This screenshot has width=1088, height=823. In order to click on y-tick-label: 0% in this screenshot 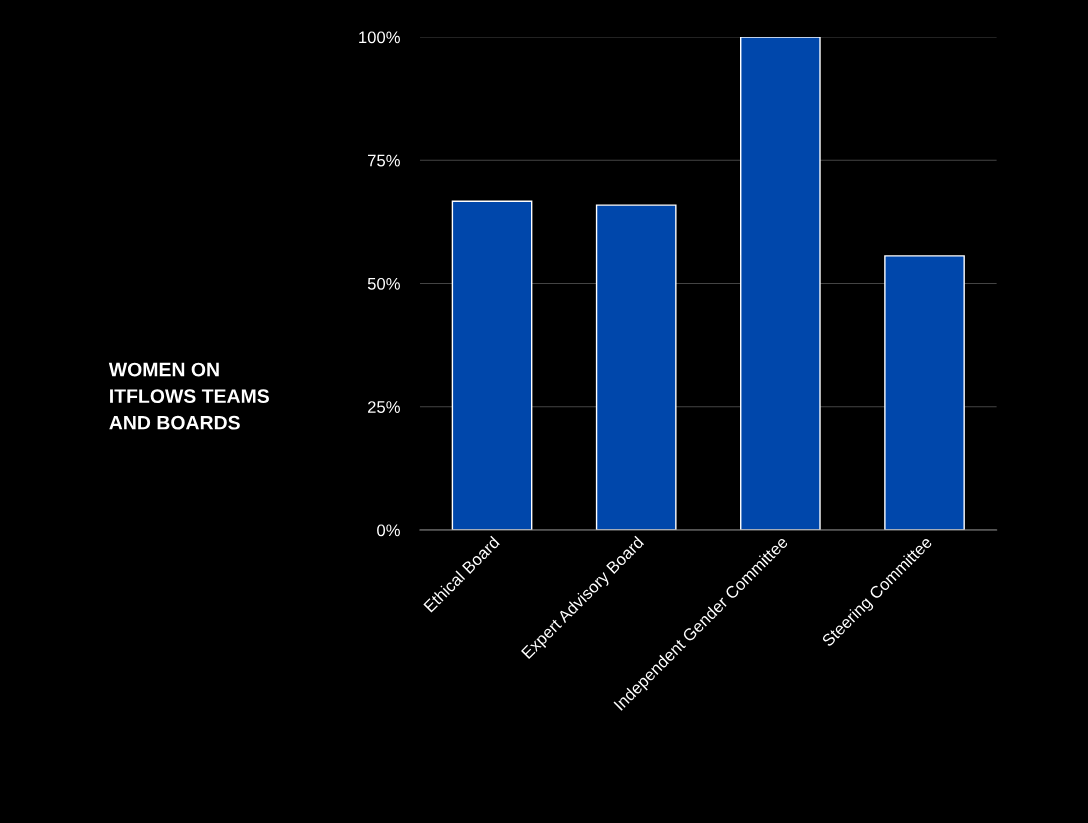, I will do `click(388, 530)`.